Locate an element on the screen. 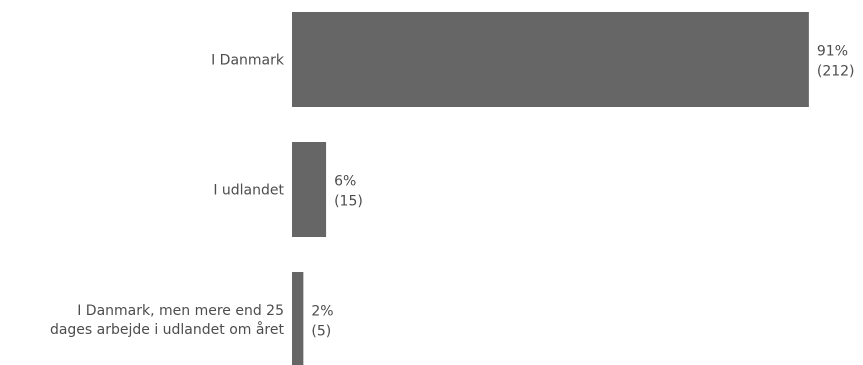 Image resolution: width=863 pixels, height=365 pixels. category-label-1: I udlandet is located at coordinates (248, 191).